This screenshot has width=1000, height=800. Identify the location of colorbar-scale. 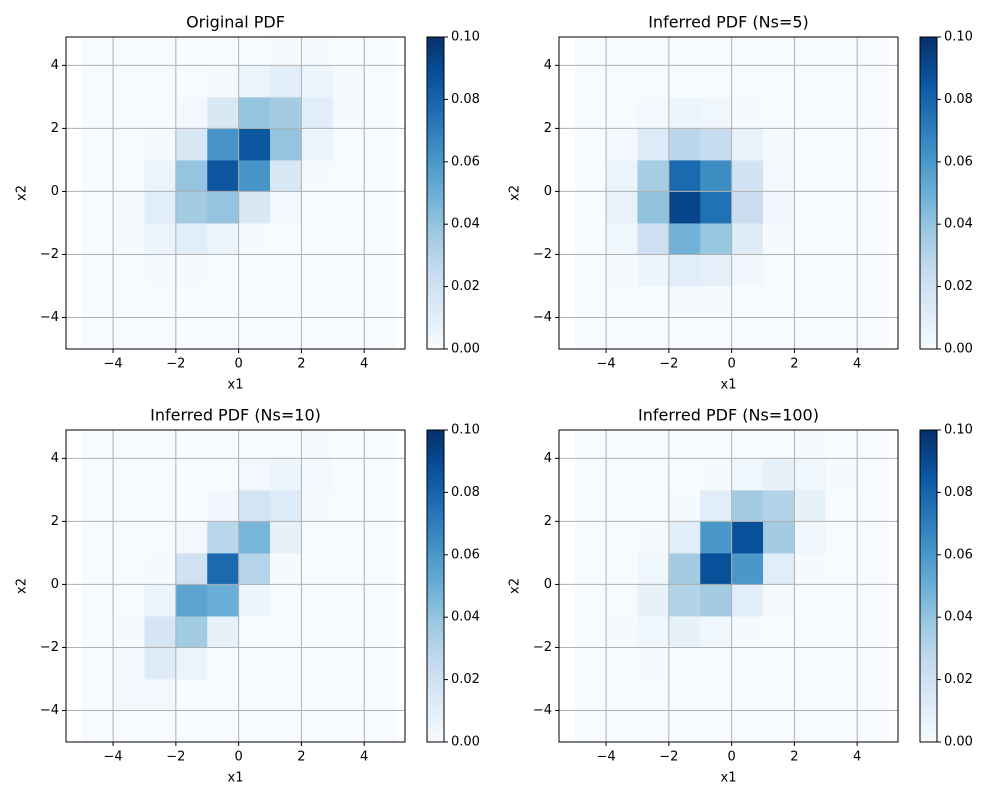
(928, 586).